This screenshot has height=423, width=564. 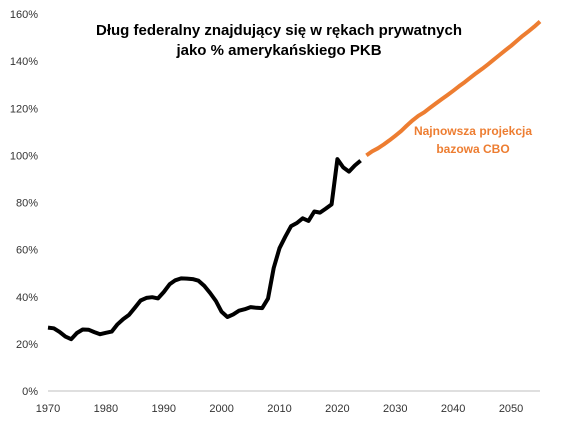 I want to click on x-tick-labels: 1970 1980 1990 2000 2010 2020 2030 2040 2050, so click(x=280, y=409).